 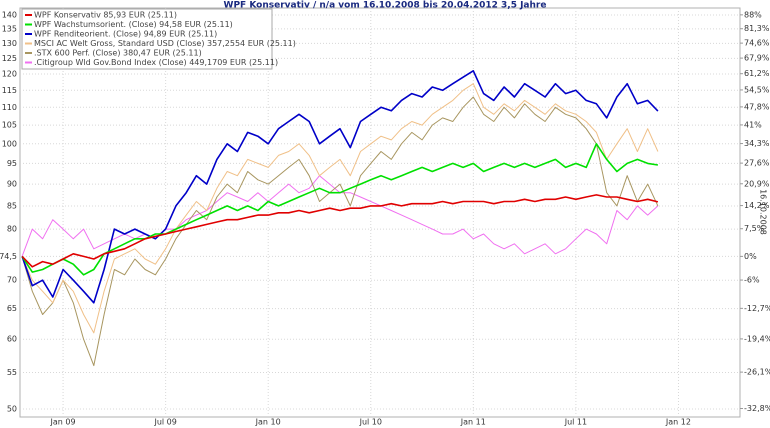 I want to click on y-tick-label: 60, so click(x=12, y=339).